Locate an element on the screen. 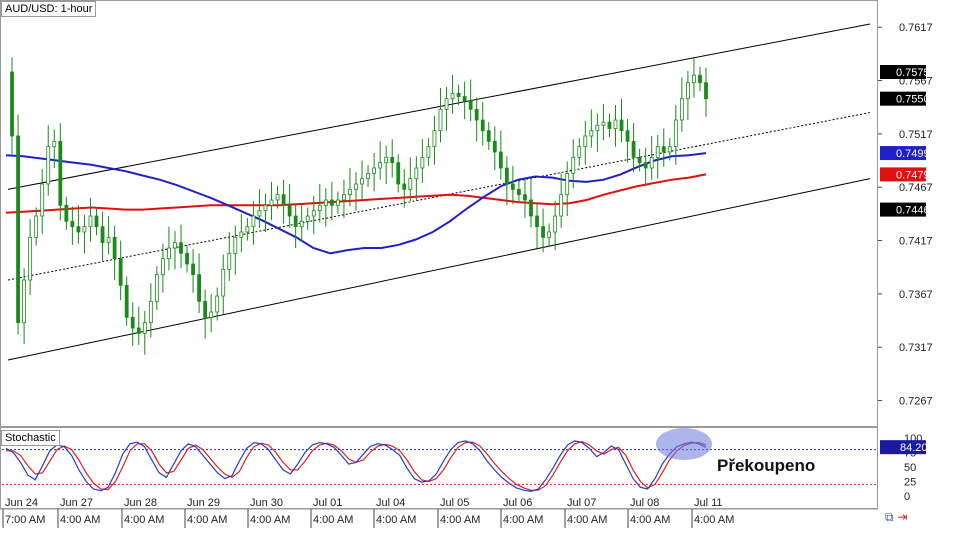 The height and width of the screenshot is (538, 958). price-tag-label: 0.7575 is located at coordinates (913, 73).